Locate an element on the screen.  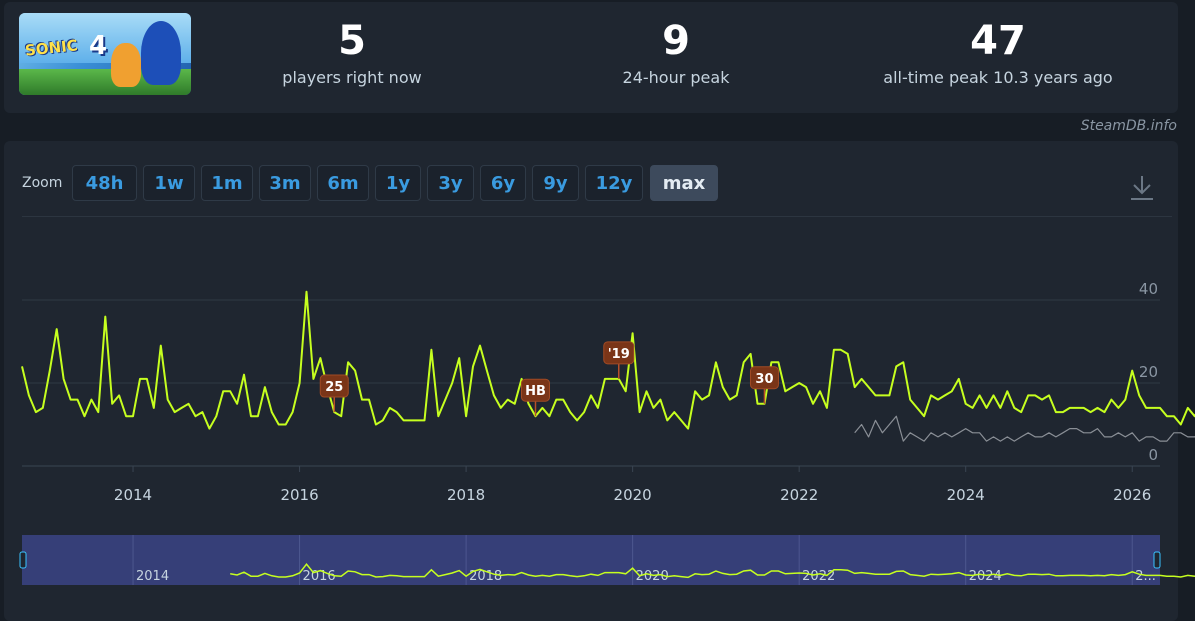
navigator-handle-right is located at coordinates (1157, 560).